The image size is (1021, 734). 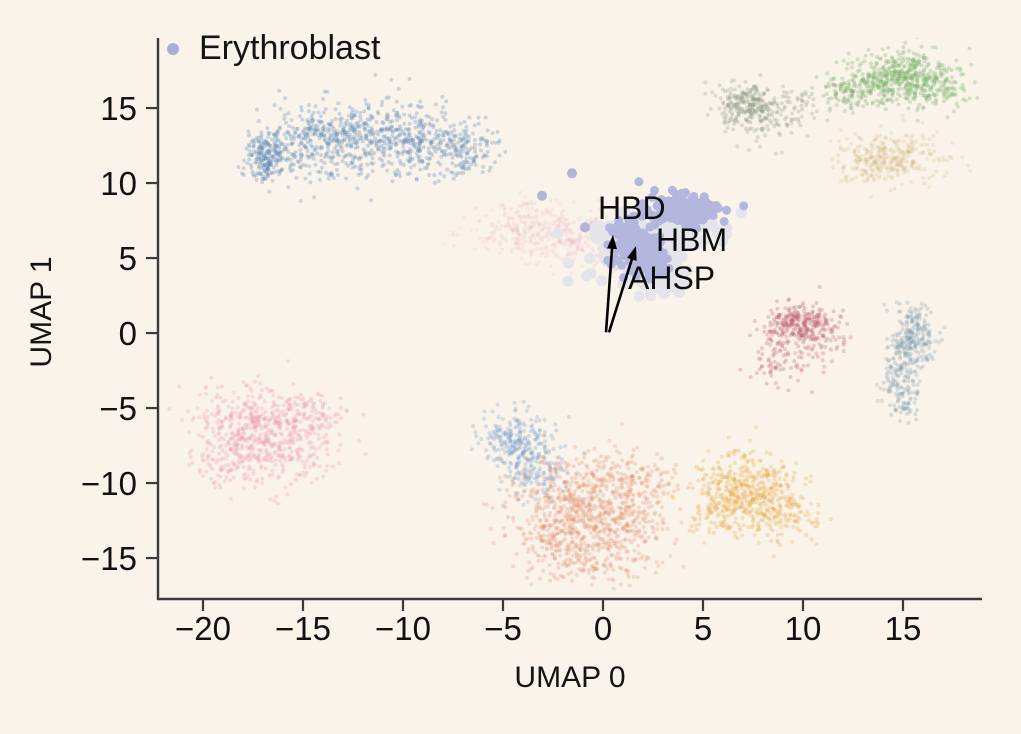 What do you see at coordinates (803, 628) in the screenshot?
I see `x-tick-label: 10` at bounding box center [803, 628].